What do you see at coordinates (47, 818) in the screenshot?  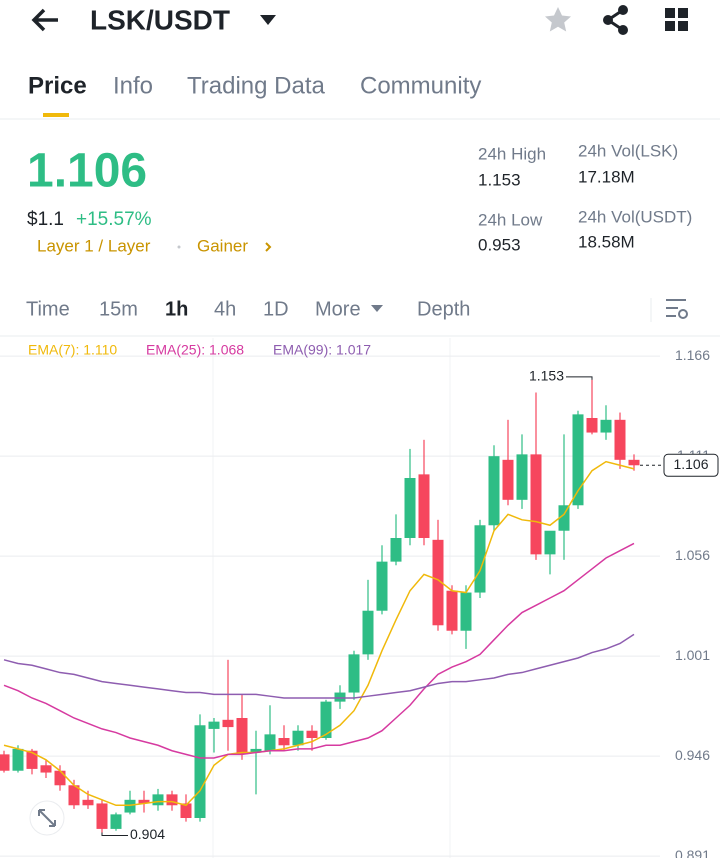 I see `expand-button` at bounding box center [47, 818].